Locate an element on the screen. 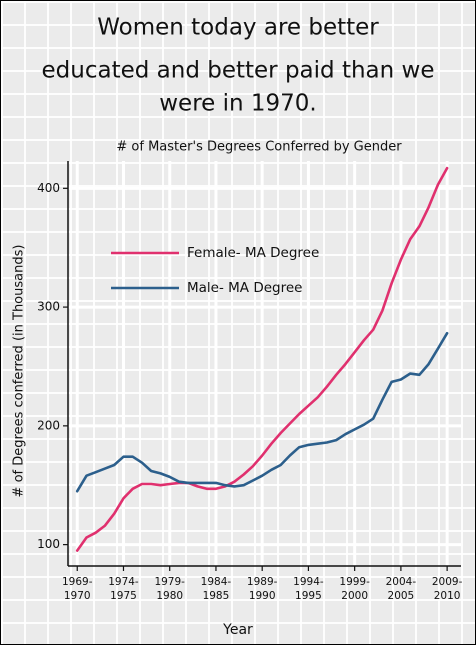 The width and height of the screenshot is (476, 645). y-tick-label: 200 is located at coordinates (48, 425).